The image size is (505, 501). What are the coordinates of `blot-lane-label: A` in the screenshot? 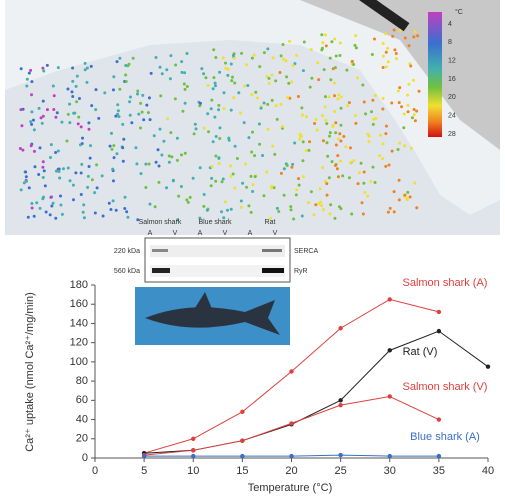 It's located at (250, 233).